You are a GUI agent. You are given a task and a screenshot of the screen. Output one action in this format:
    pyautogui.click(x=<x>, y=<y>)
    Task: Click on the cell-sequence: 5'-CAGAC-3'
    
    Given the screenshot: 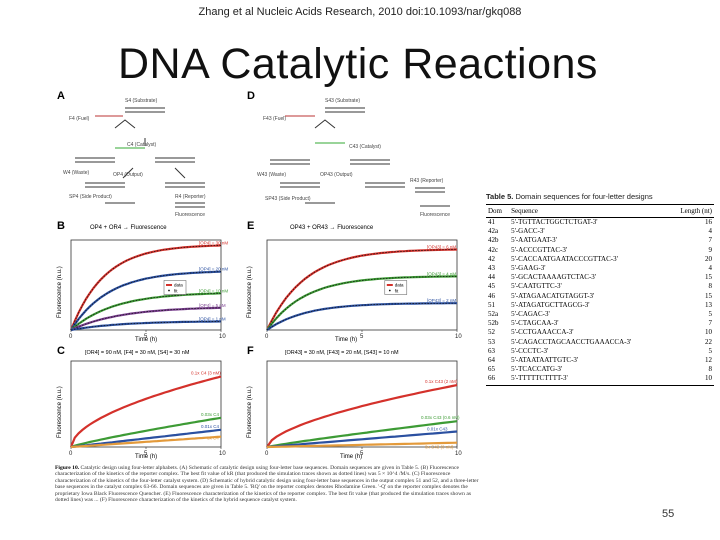 What is the action you would take?
    pyautogui.click(x=530, y=314)
    